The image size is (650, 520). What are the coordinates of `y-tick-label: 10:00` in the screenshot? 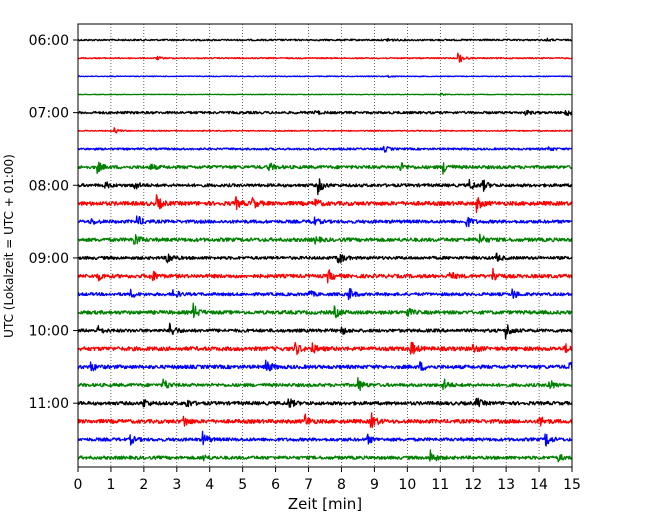 It's located at (49, 332).